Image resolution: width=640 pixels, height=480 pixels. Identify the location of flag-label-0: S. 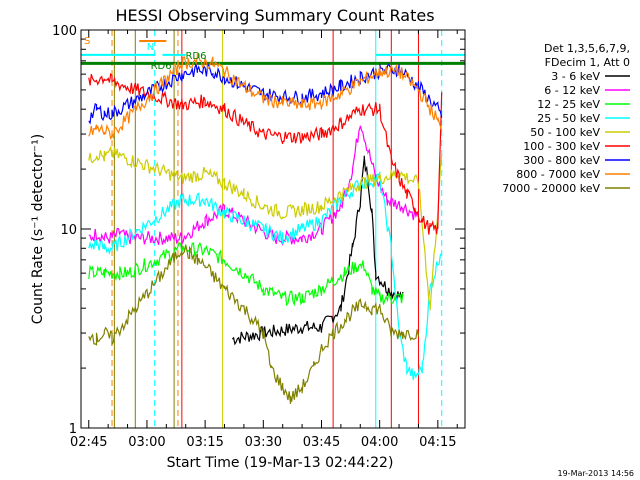
(87, 41).